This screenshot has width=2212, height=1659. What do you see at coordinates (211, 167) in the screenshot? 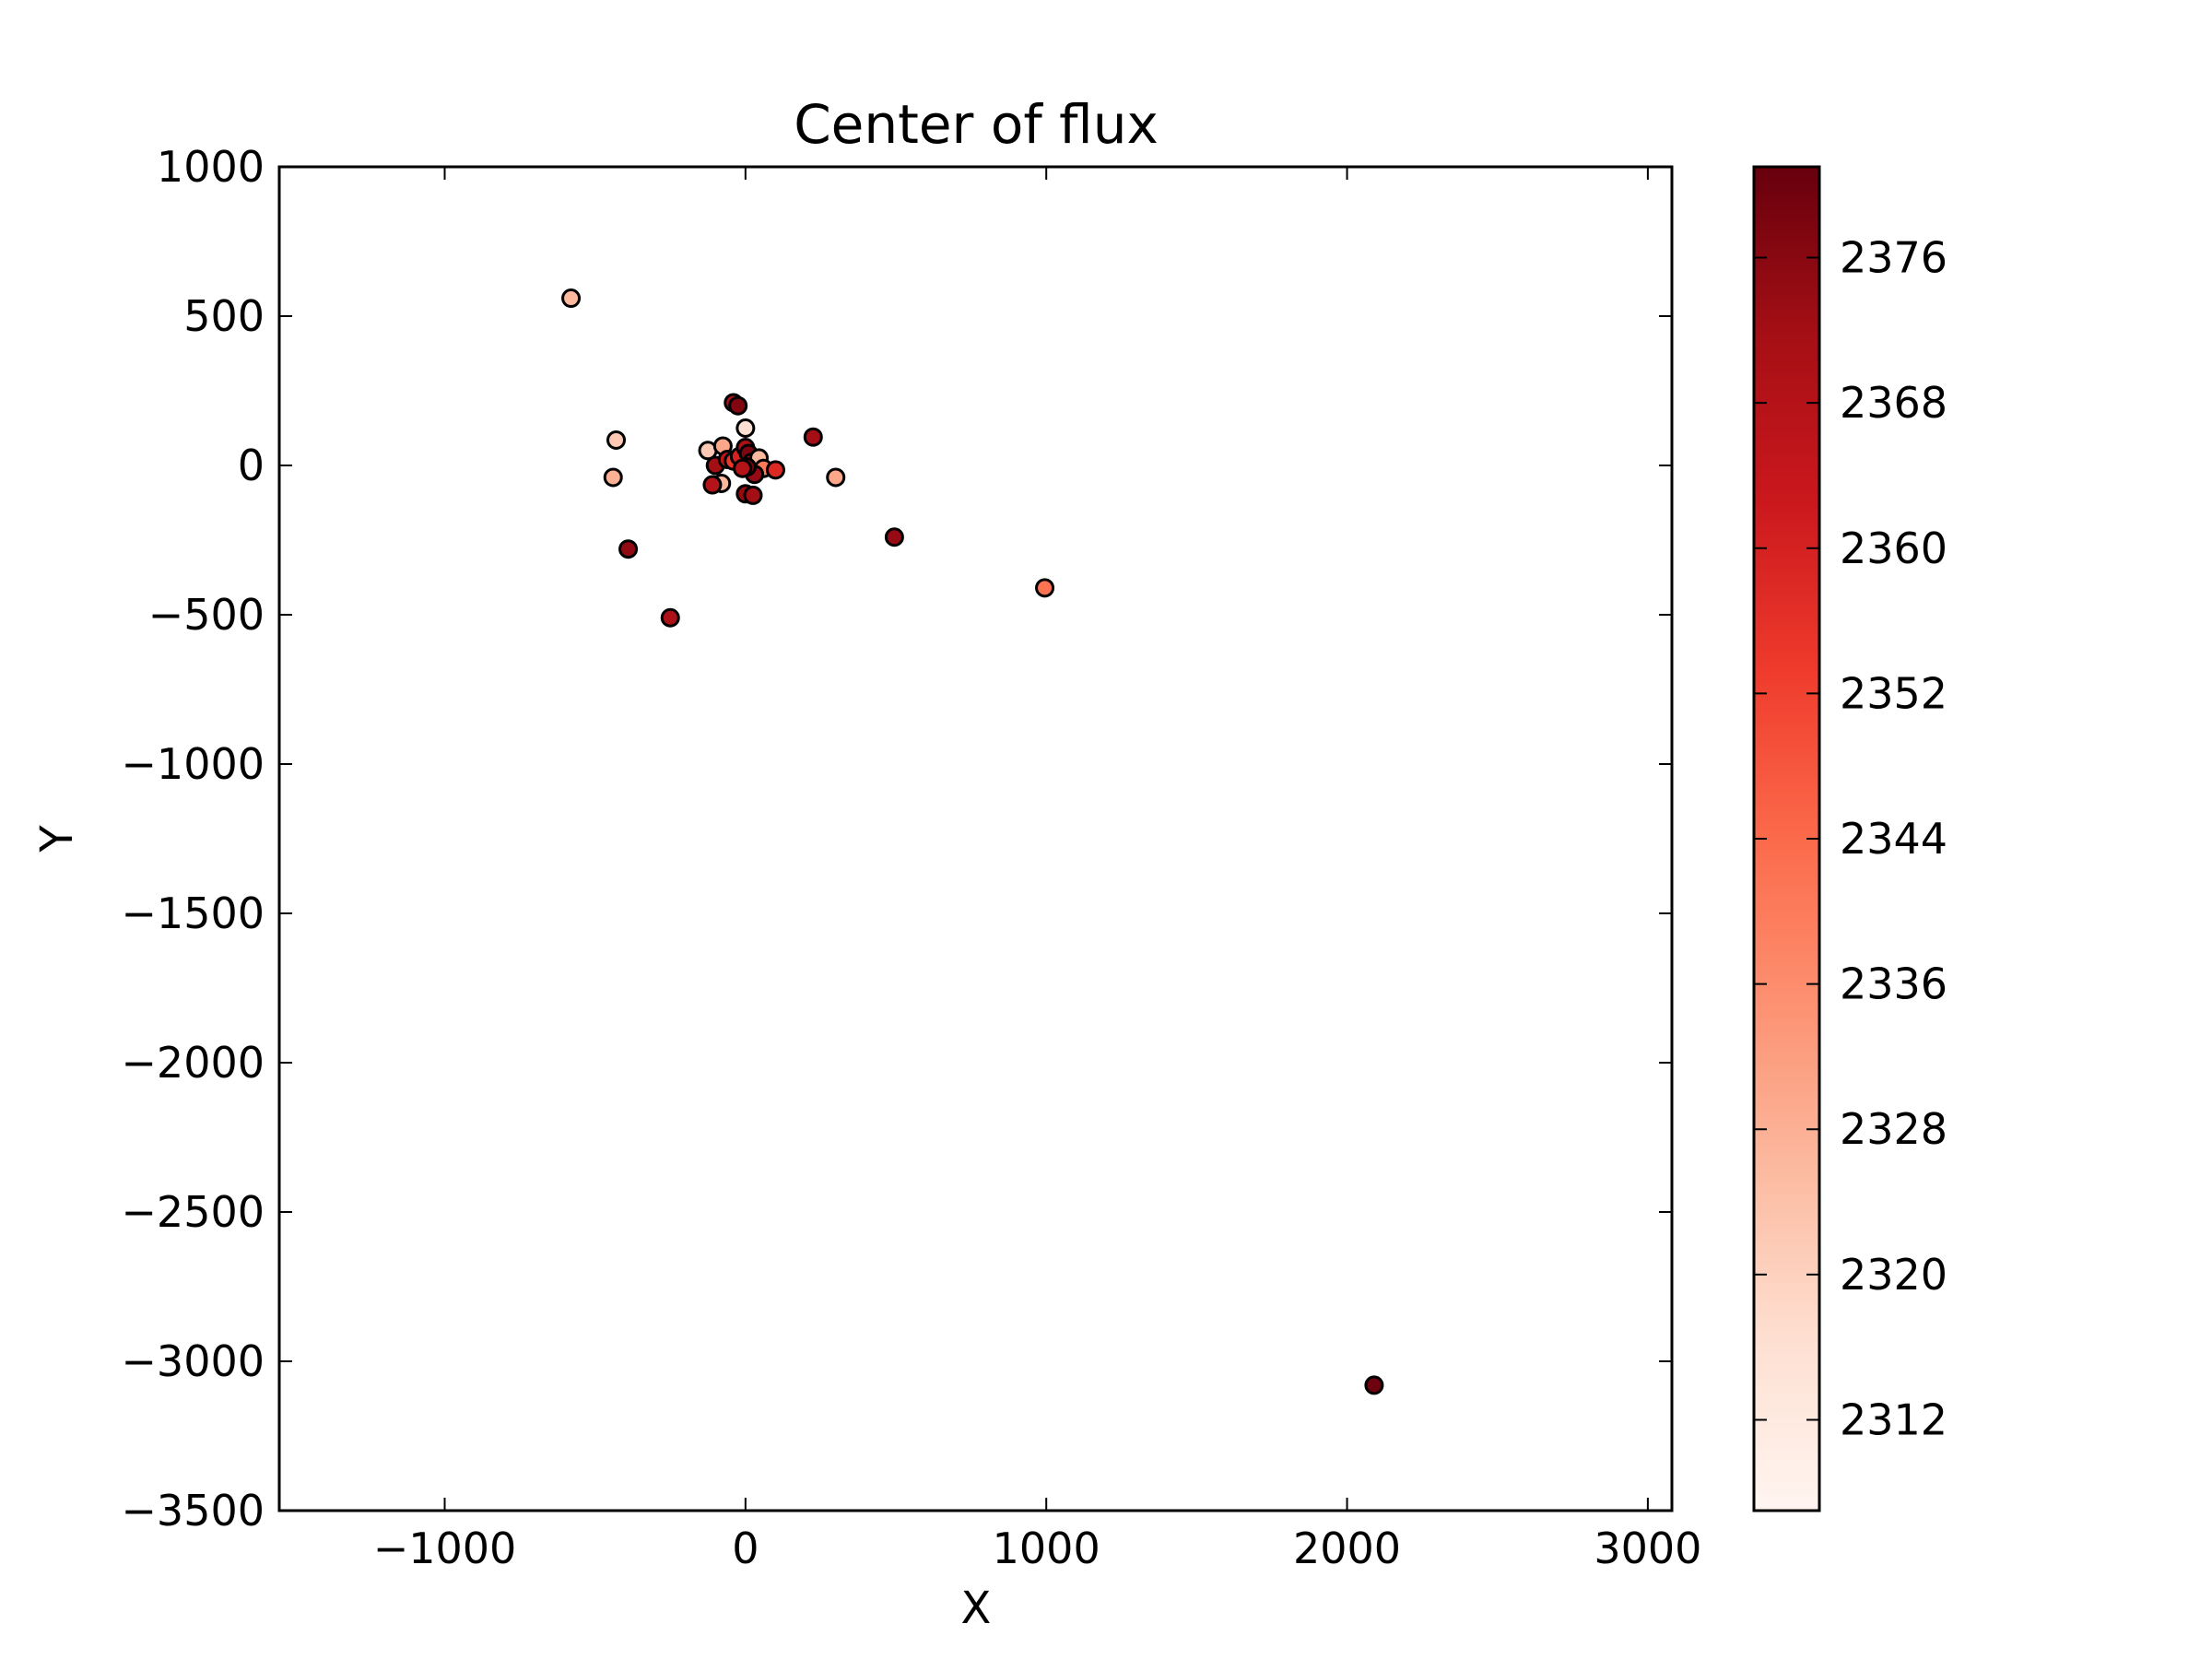
I see `y-tick-label: 1000` at bounding box center [211, 167].